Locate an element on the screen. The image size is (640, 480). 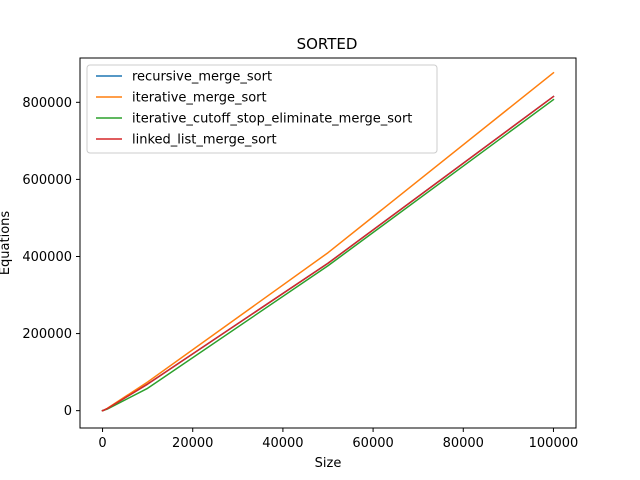
y-tick-label: 400000 is located at coordinates (47, 257).